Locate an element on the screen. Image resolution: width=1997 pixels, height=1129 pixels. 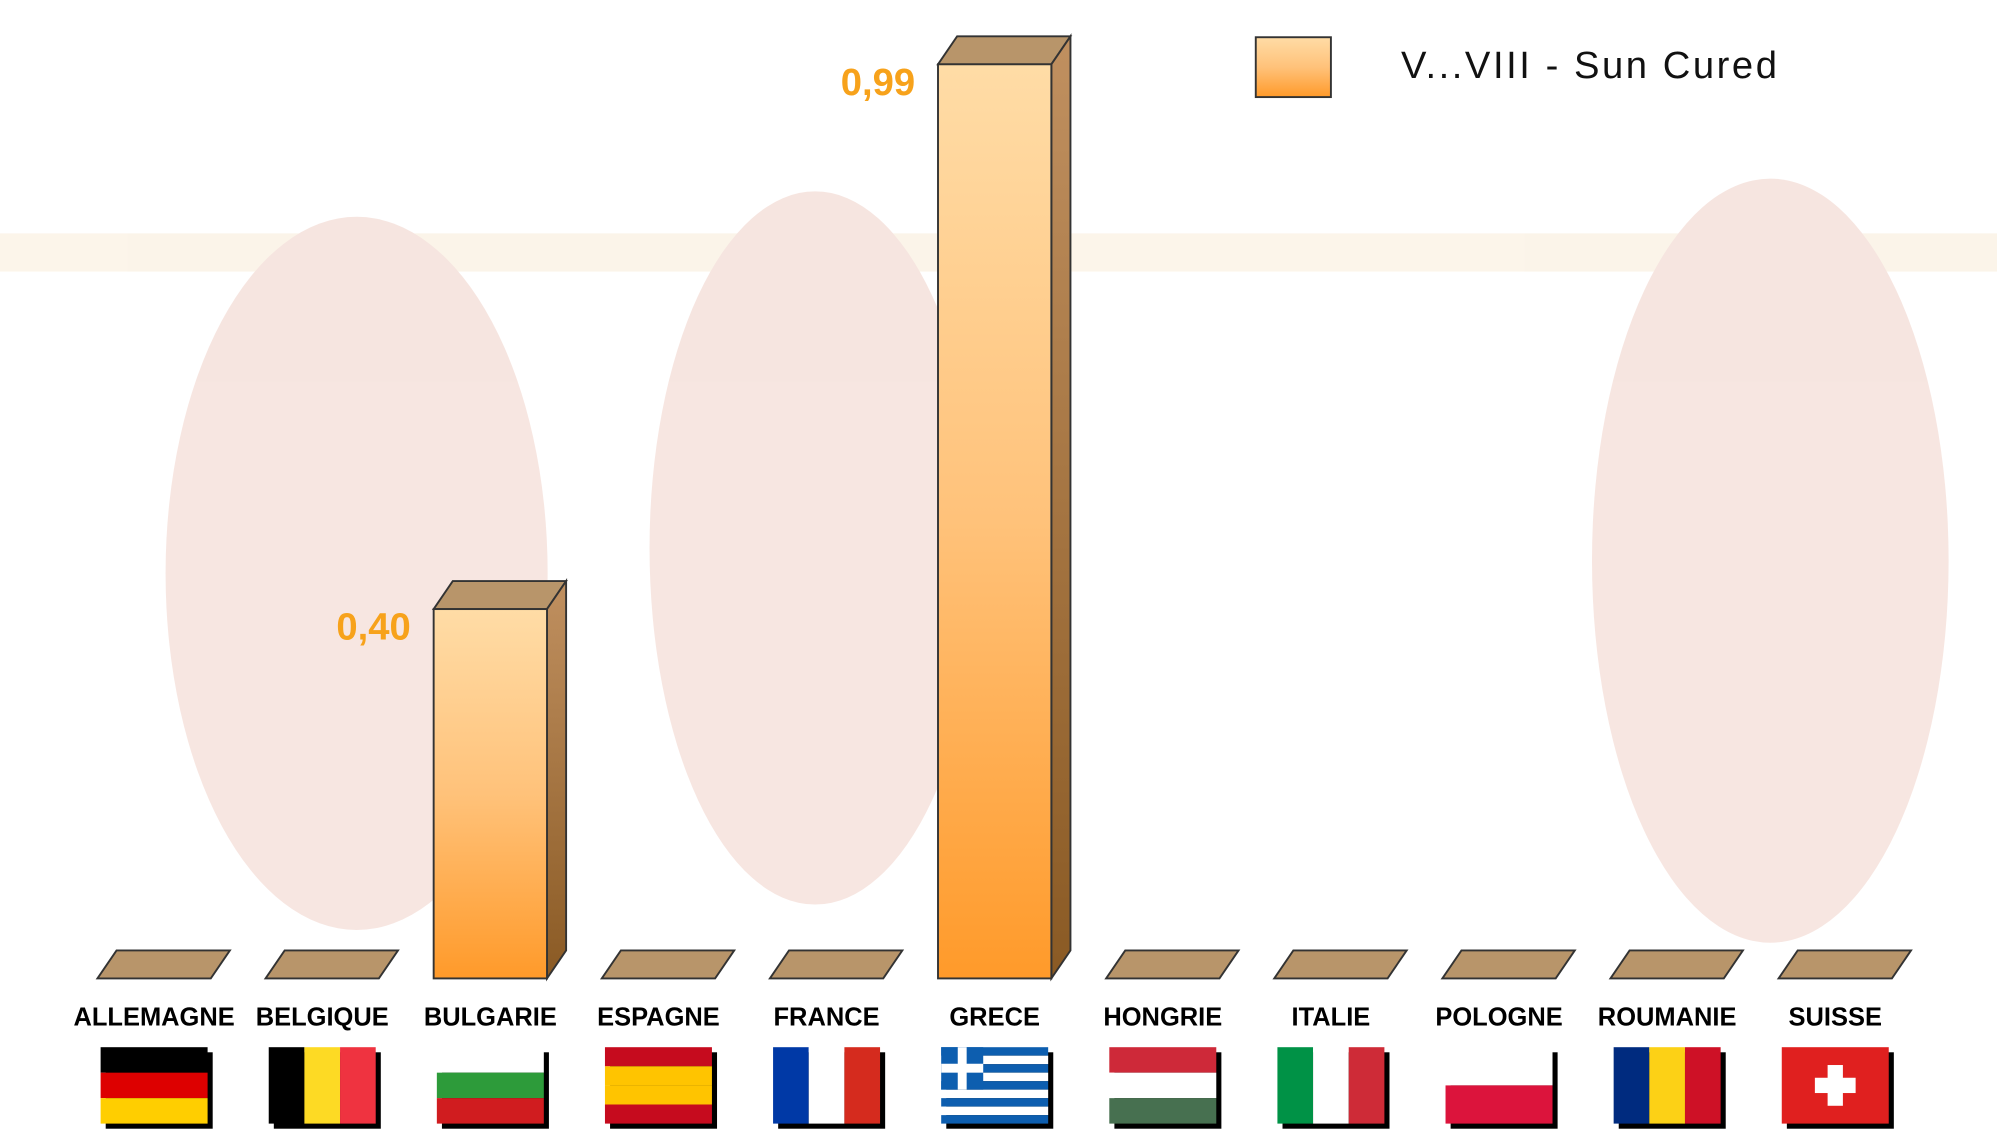
value-label: 0,99 is located at coordinates (878, 82).